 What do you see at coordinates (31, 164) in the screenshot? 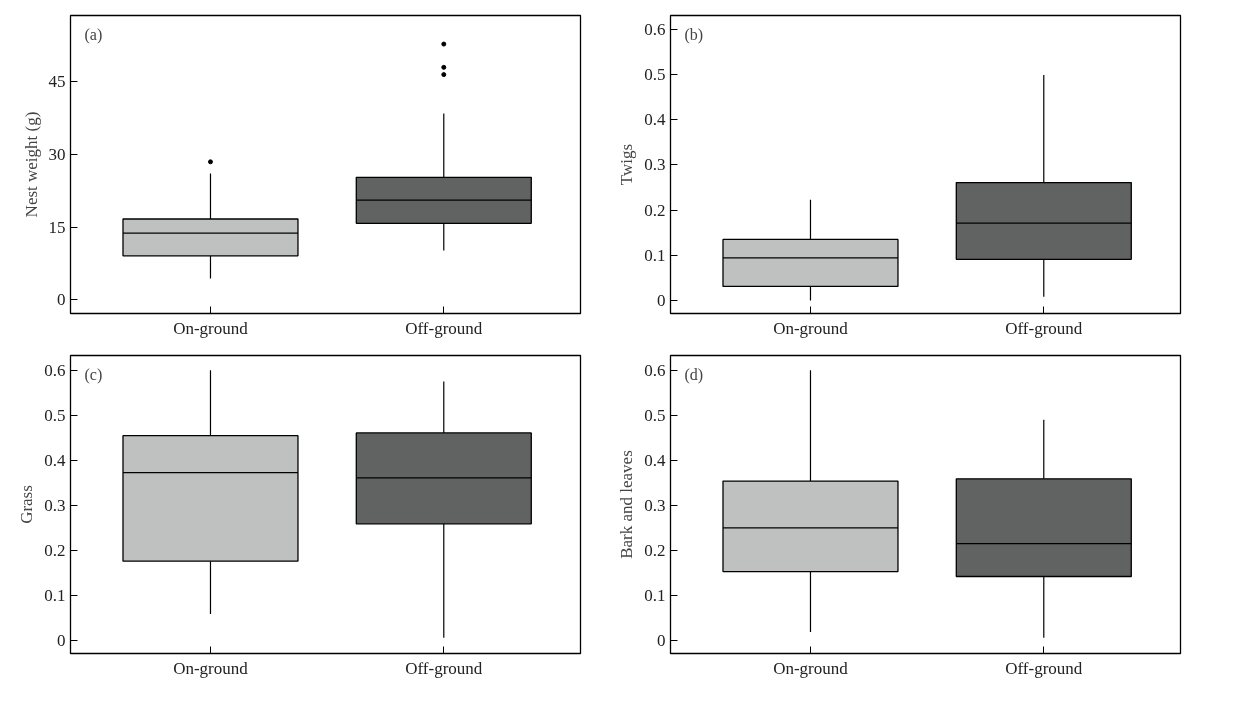
I see `y-axis-title: Nest weight (g)` at bounding box center [31, 164].